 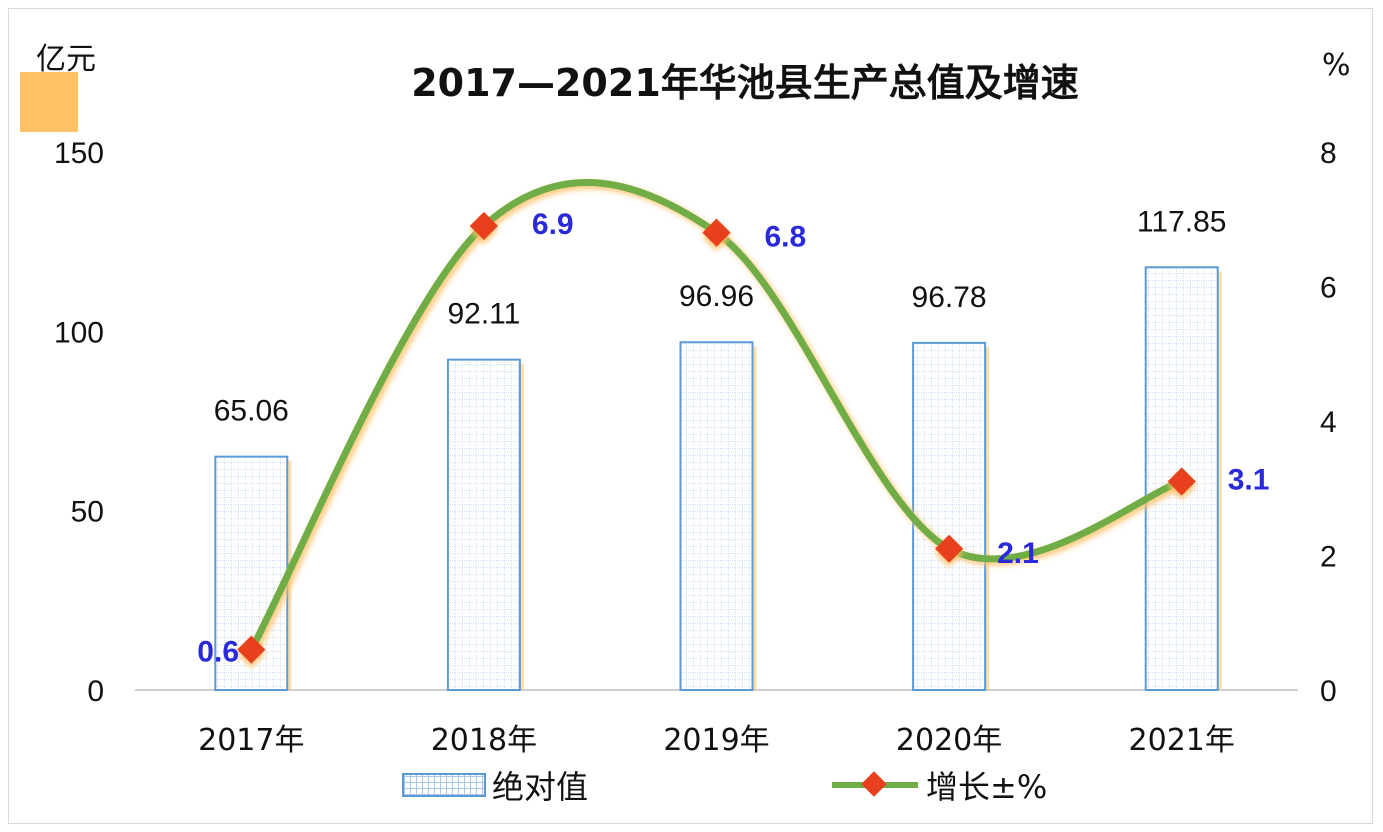 What do you see at coordinates (483, 314) in the screenshot?
I see `bar-value-label: 92.11` at bounding box center [483, 314].